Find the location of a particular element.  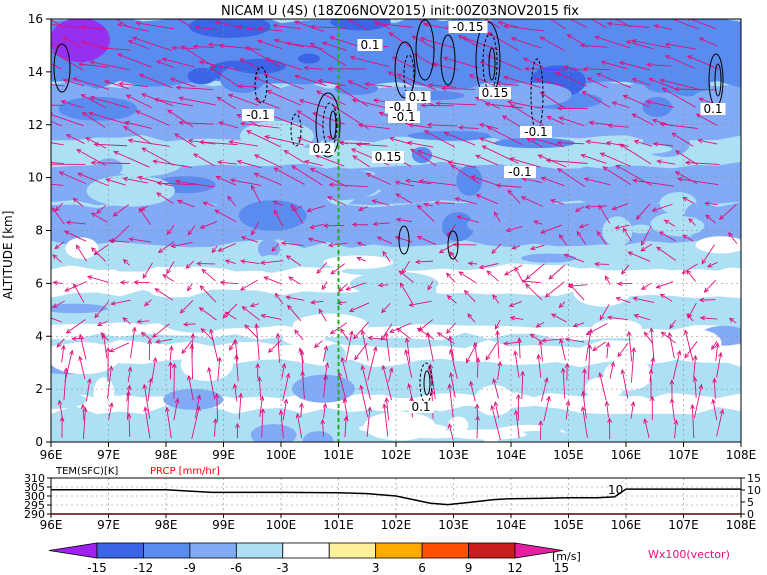

sub-x-tick-label: 107E is located at coordinates (683, 525).